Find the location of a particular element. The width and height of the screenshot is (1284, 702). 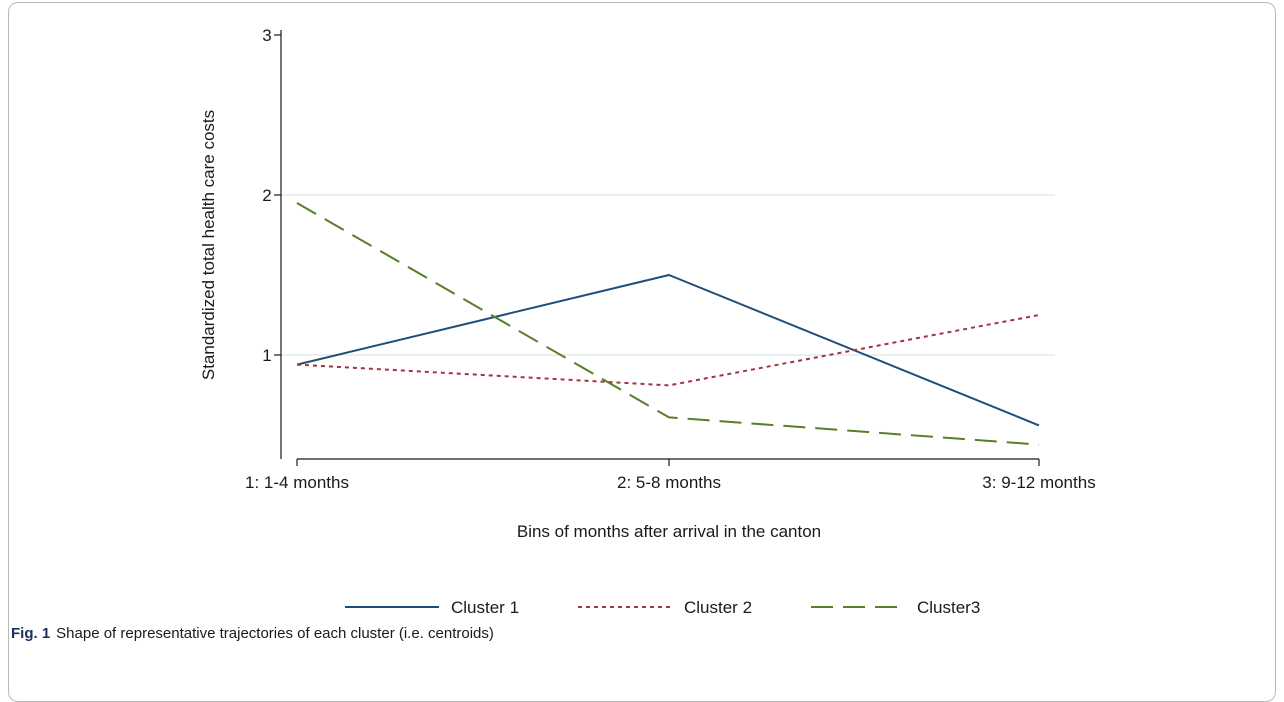

grid-lines is located at coordinates (668, 275).